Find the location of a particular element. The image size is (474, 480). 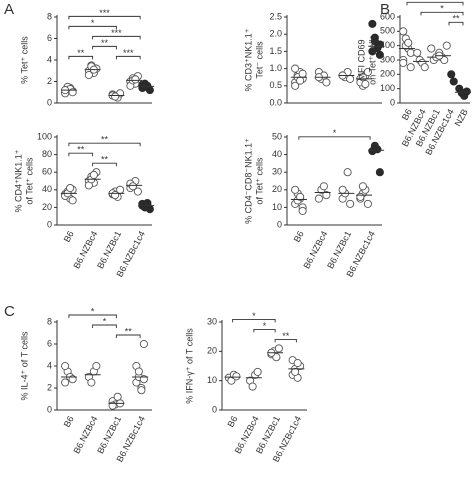

y-tick-label: 200 is located at coordinates (387, 74).